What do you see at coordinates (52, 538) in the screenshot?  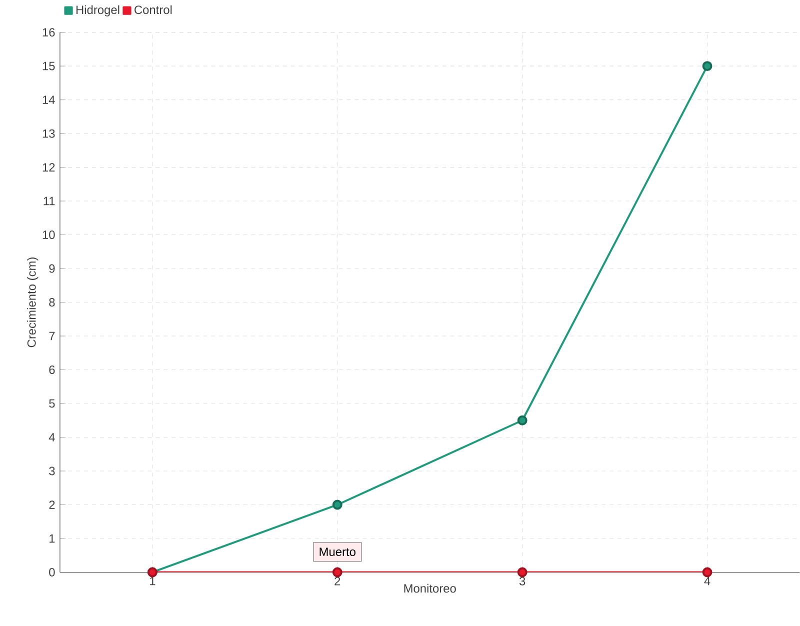 I see `y-tick-label: 1` at bounding box center [52, 538].